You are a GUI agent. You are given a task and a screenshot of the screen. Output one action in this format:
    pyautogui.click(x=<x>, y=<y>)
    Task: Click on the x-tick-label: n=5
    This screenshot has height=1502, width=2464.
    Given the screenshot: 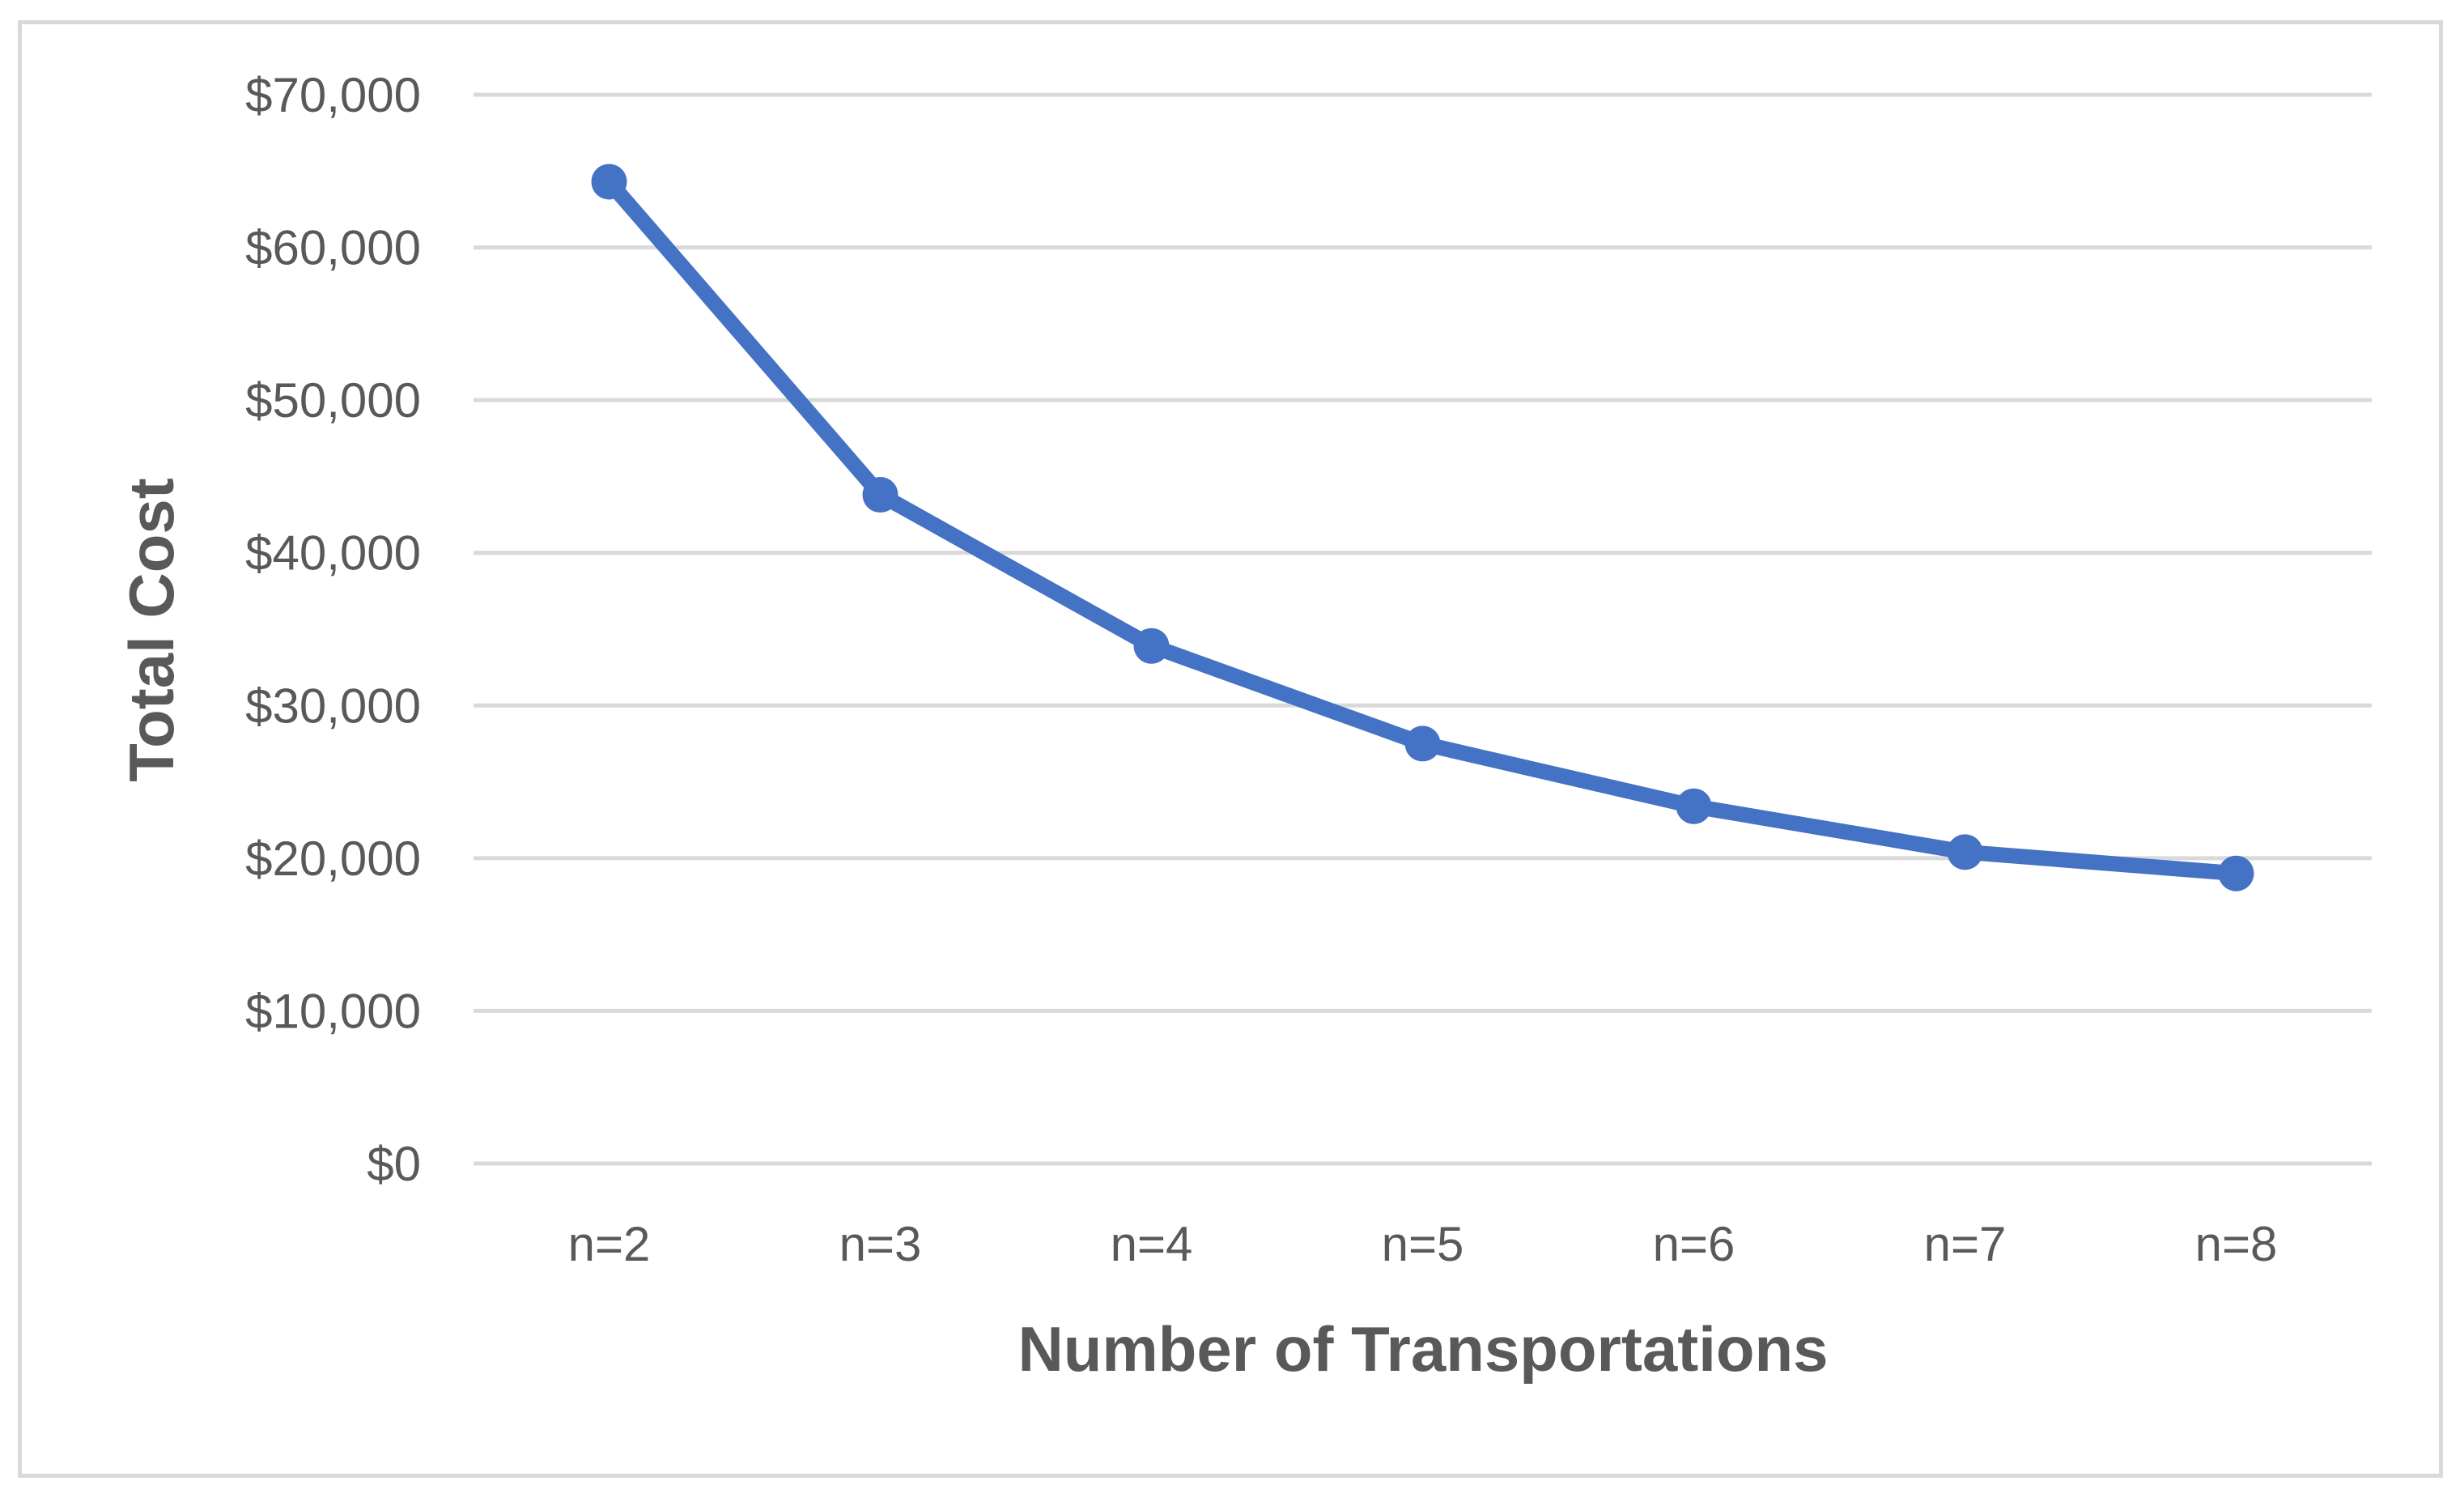 What is the action you would take?
    pyautogui.click(x=1423, y=1244)
    